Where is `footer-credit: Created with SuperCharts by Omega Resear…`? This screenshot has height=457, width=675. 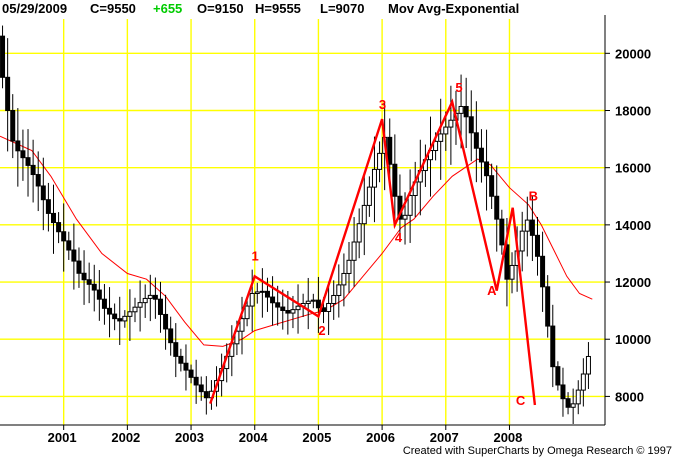
footer-credit: Created with SuperCharts by Omega Resear… is located at coordinates (537, 451).